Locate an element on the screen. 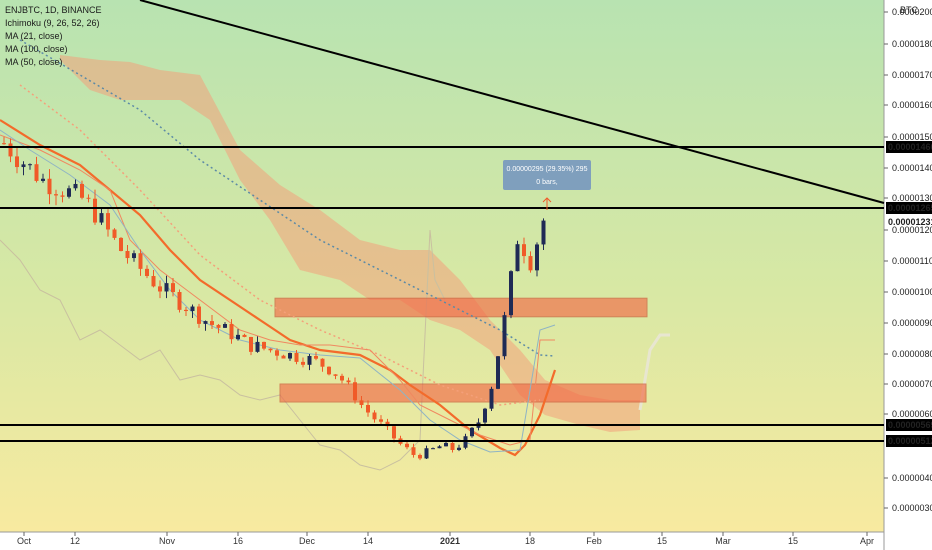 This screenshot has height=550, width=932. y-tick-label: 0.00000300 is located at coordinates (912, 508).